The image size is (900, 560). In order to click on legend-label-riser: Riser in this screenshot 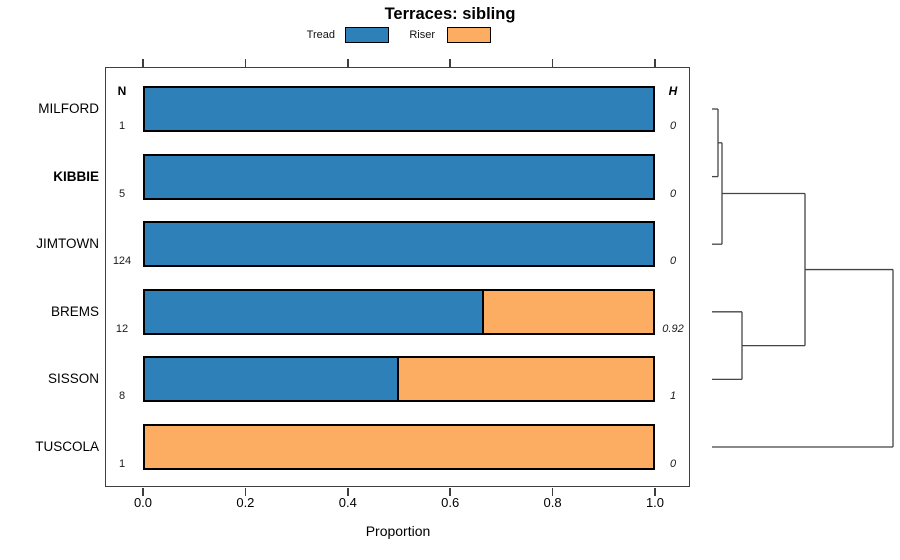, I will do `click(422, 35)`.